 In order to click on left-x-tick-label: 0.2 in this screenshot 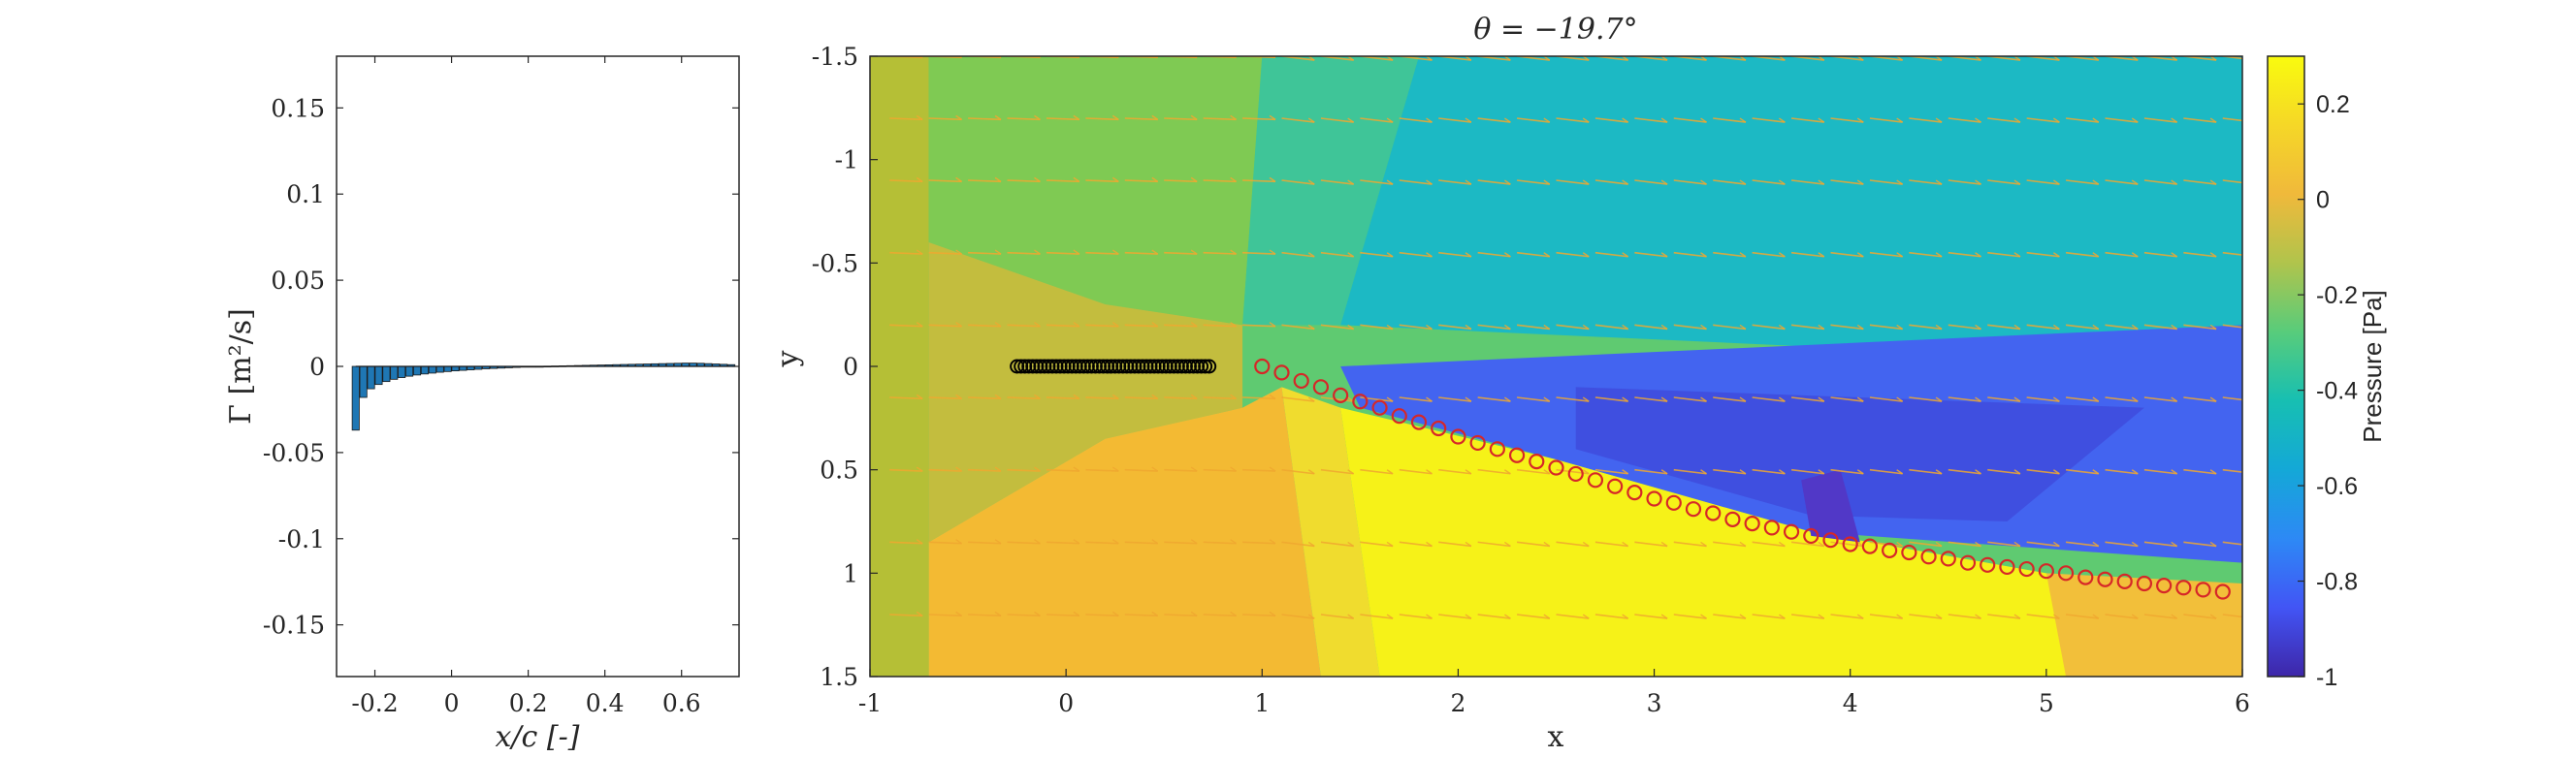, I will do `click(528, 703)`.